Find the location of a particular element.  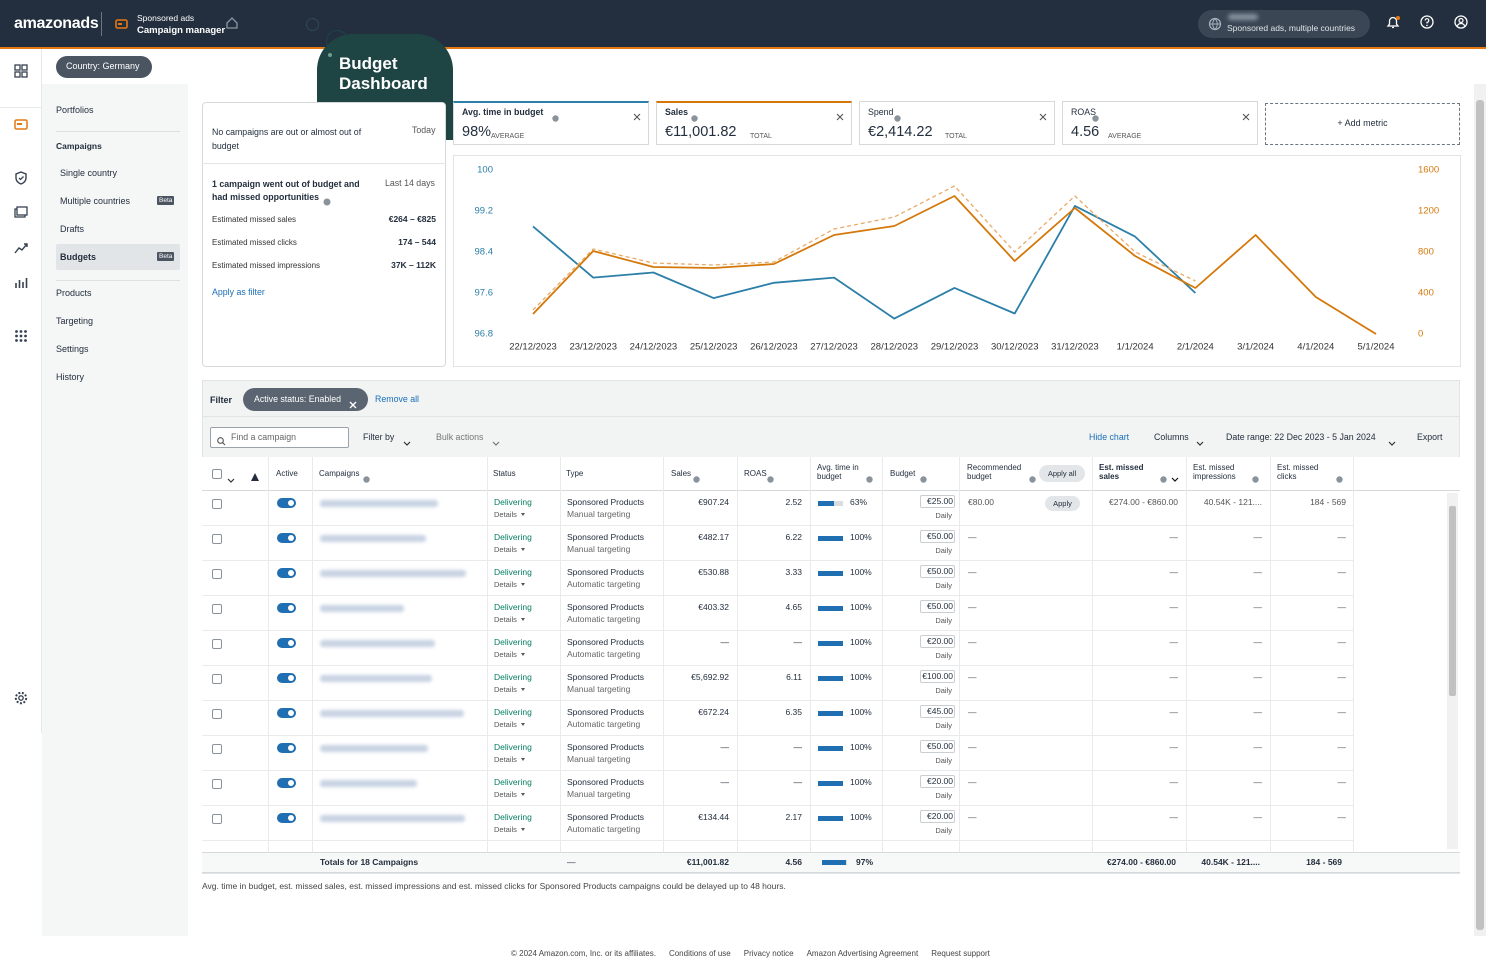

est-missed-clicks: — is located at coordinates (1276, 677).